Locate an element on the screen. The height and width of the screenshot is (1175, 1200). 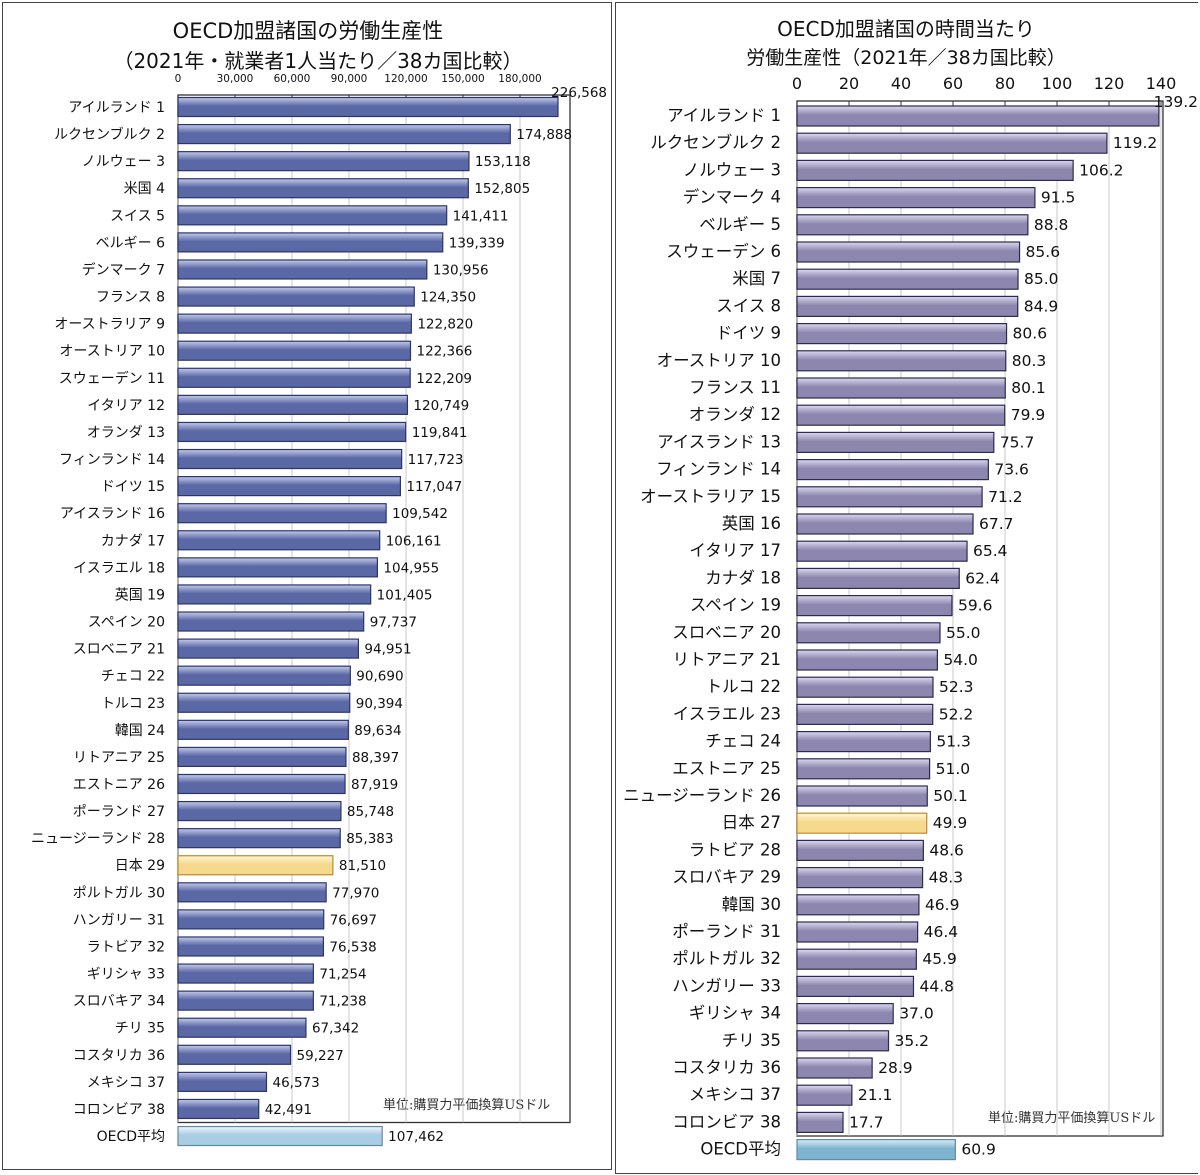
category-label: ラトビア 32 is located at coordinates (126, 947).